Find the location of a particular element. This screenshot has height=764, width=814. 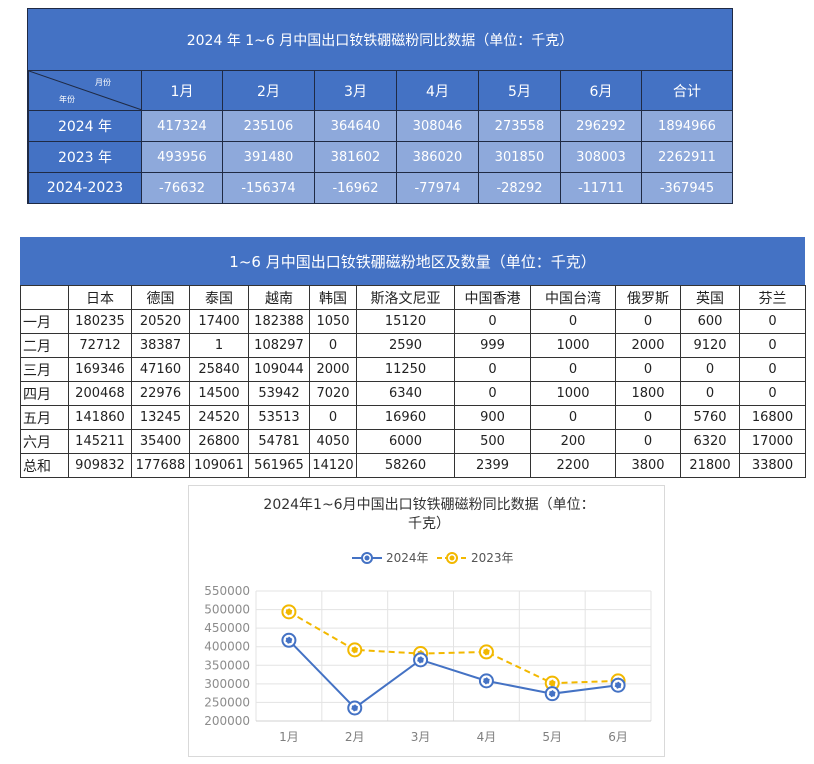

region-header-cell: 俄罗斯 is located at coordinates (648, 297).